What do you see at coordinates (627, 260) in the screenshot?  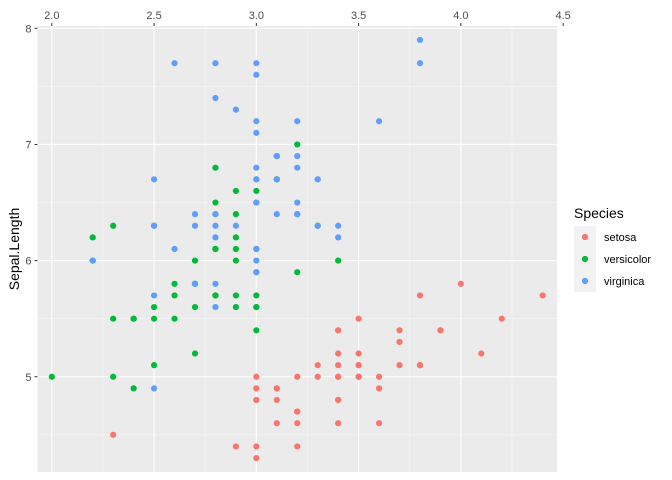 I see `legend-label-versicolor: versicolor` at bounding box center [627, 260].